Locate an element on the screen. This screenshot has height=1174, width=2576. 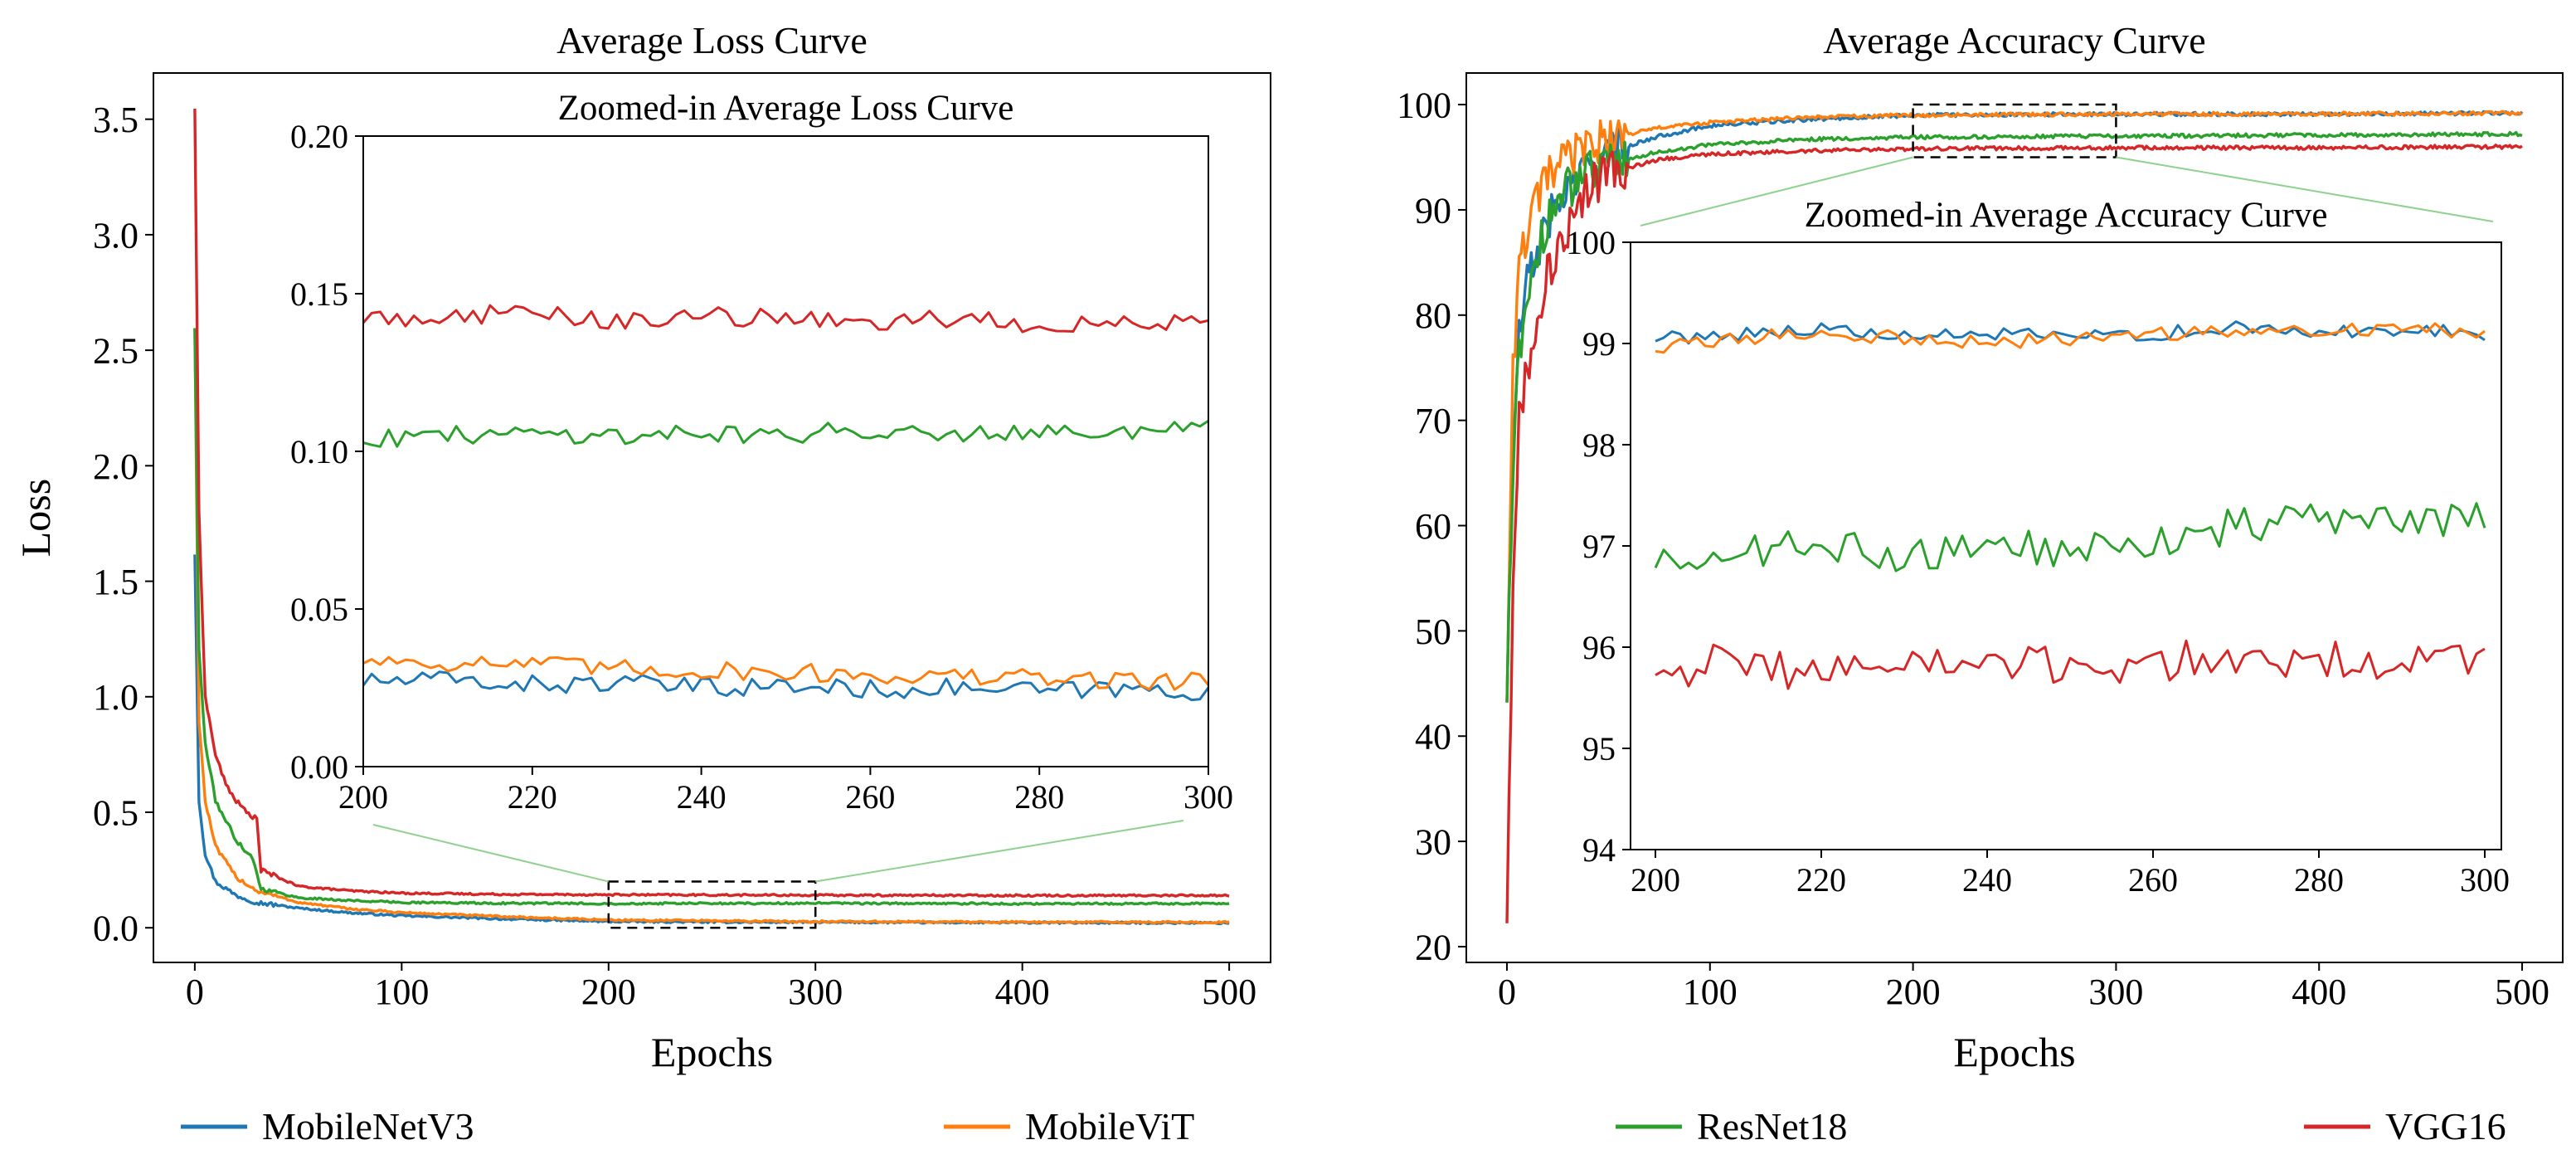
y-tick-label: 0.20 is located at coordinates (319, 137).